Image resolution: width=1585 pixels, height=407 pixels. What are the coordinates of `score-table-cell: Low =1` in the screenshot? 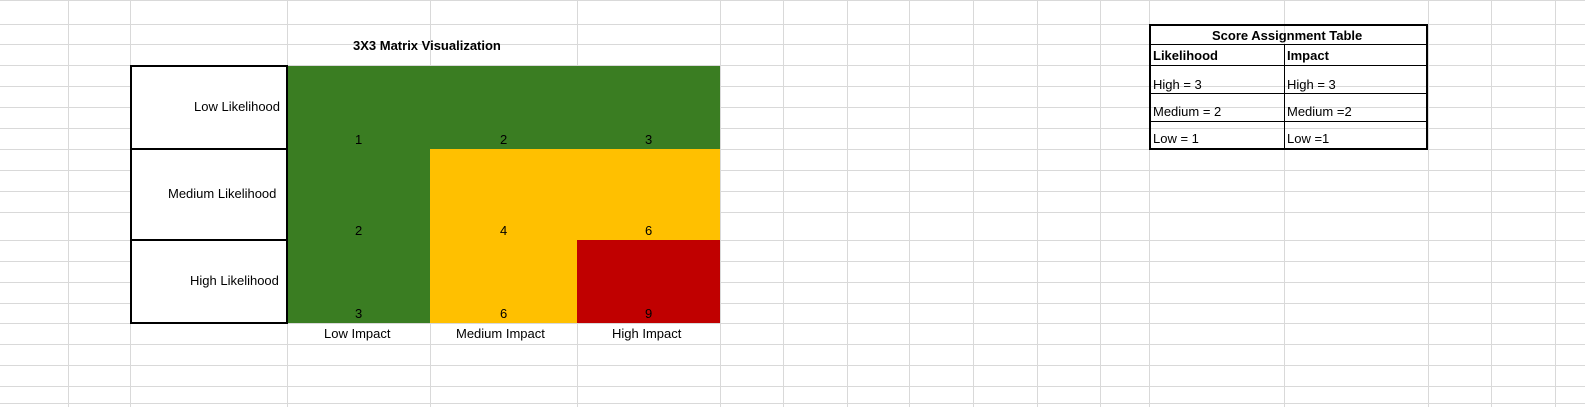 It's located at (1308, 138).